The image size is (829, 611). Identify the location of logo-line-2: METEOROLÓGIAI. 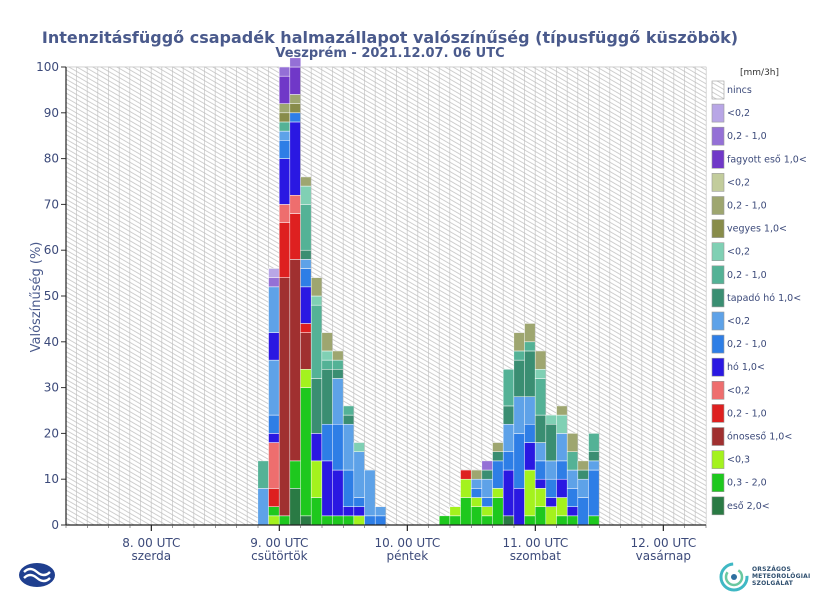
(781, 576).